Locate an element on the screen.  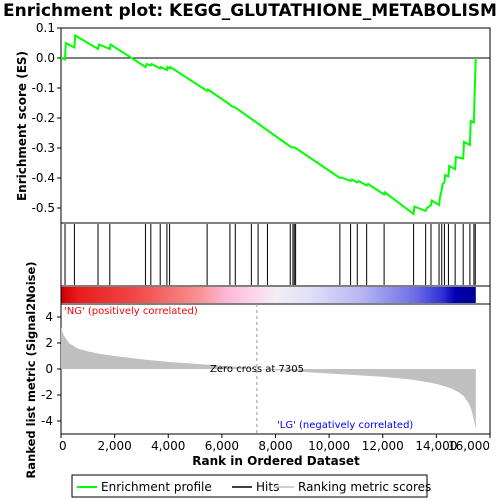
x-tick-label: 12,000 is located at coordinates (383, 446).